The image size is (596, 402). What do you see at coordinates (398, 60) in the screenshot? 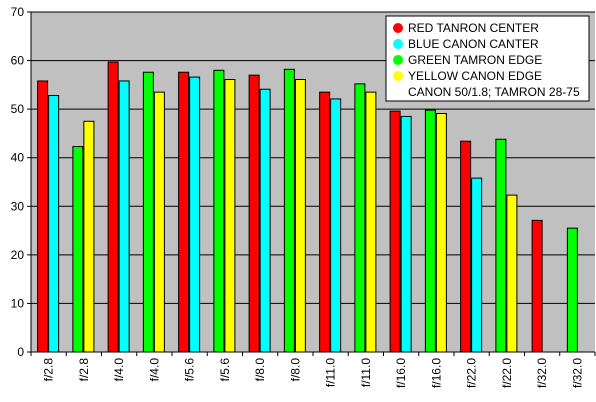
I see `legend-marker-green` at bounding box center [398, 60].